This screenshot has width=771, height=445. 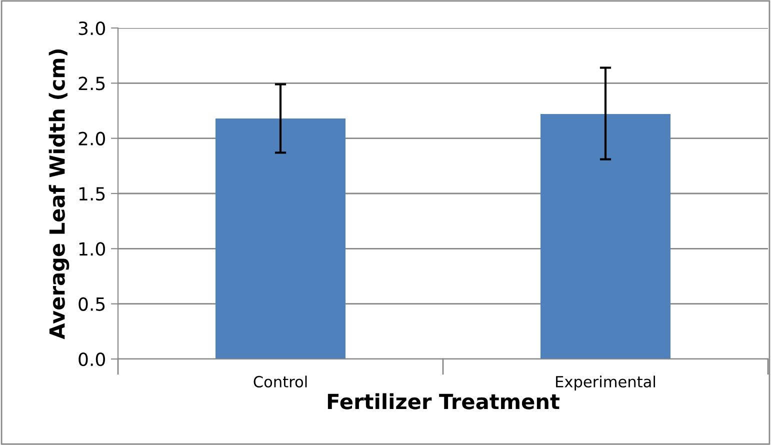 What do you see at coordinates (91, 359) in the screenshot?
I see `y-tick-label: 0.0` at bounding box center [91, 359].